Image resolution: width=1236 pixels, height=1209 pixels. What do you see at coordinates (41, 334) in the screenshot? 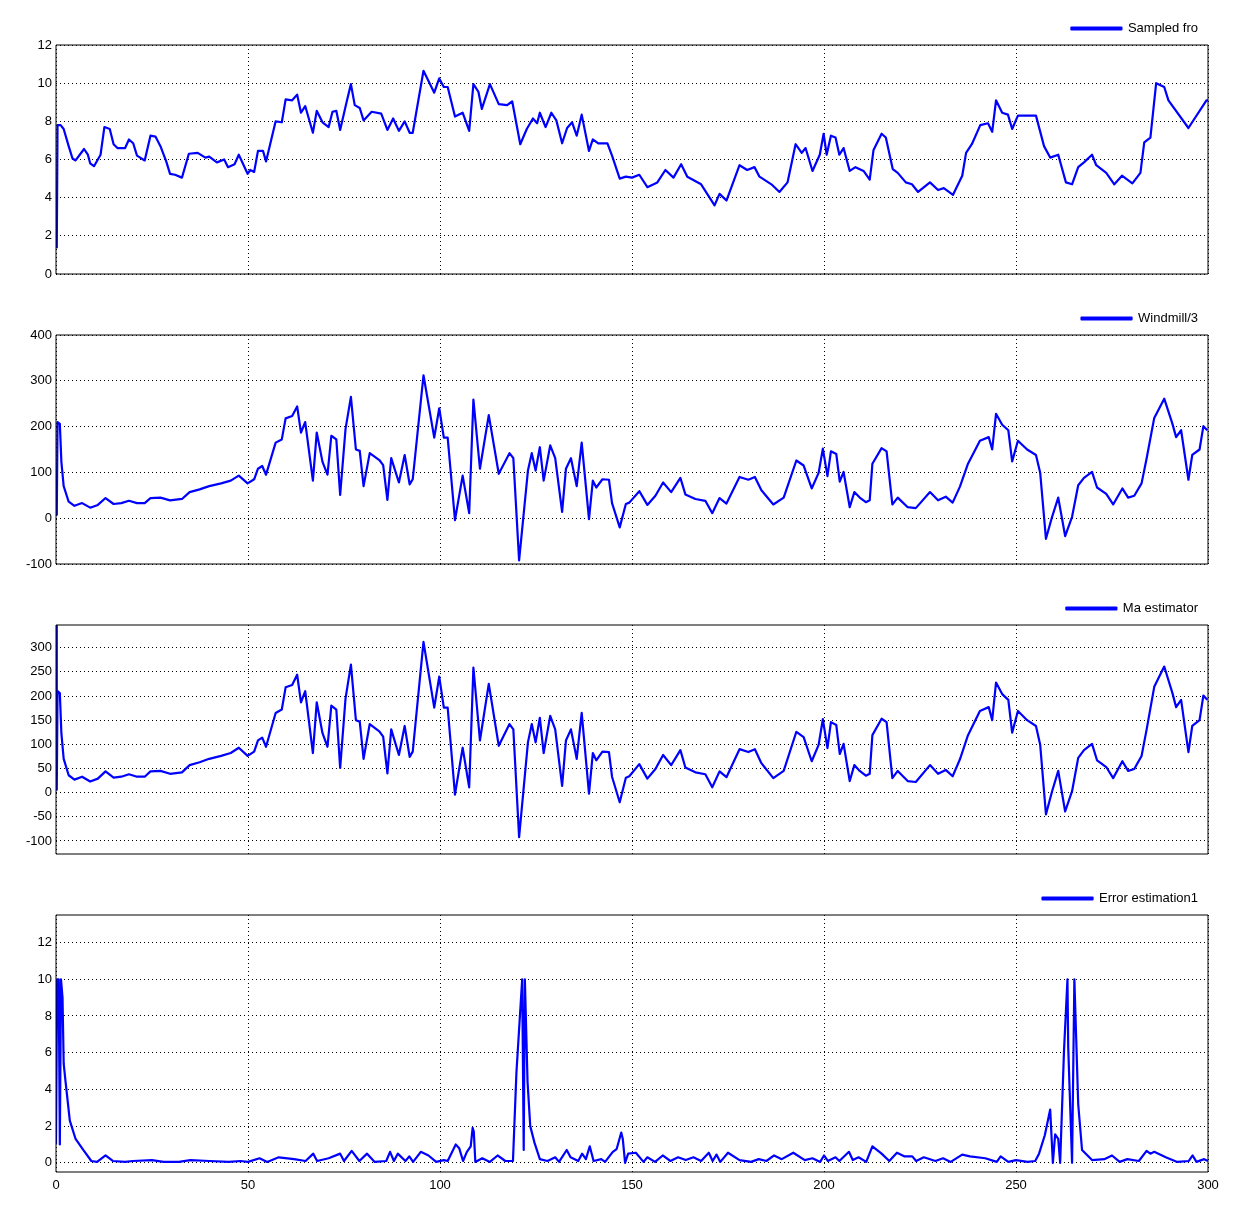
I see `y-tick-label: 400` at bounding box center [41, 334].